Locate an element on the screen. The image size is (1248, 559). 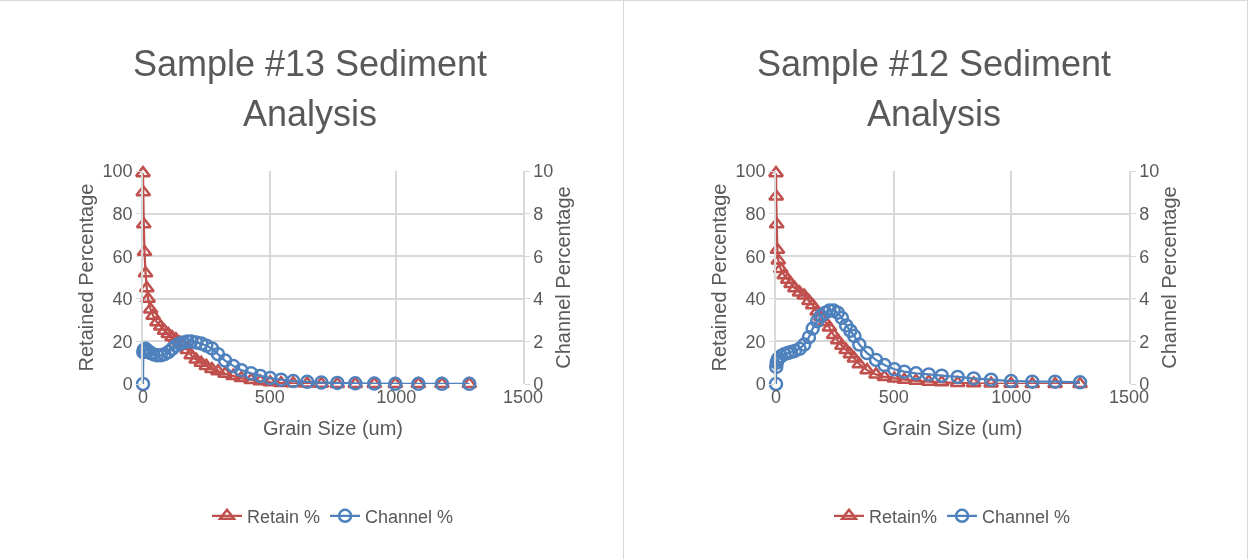
chart-title: Sample #12 Sediment Analysis is located at coordinates (934, 89).